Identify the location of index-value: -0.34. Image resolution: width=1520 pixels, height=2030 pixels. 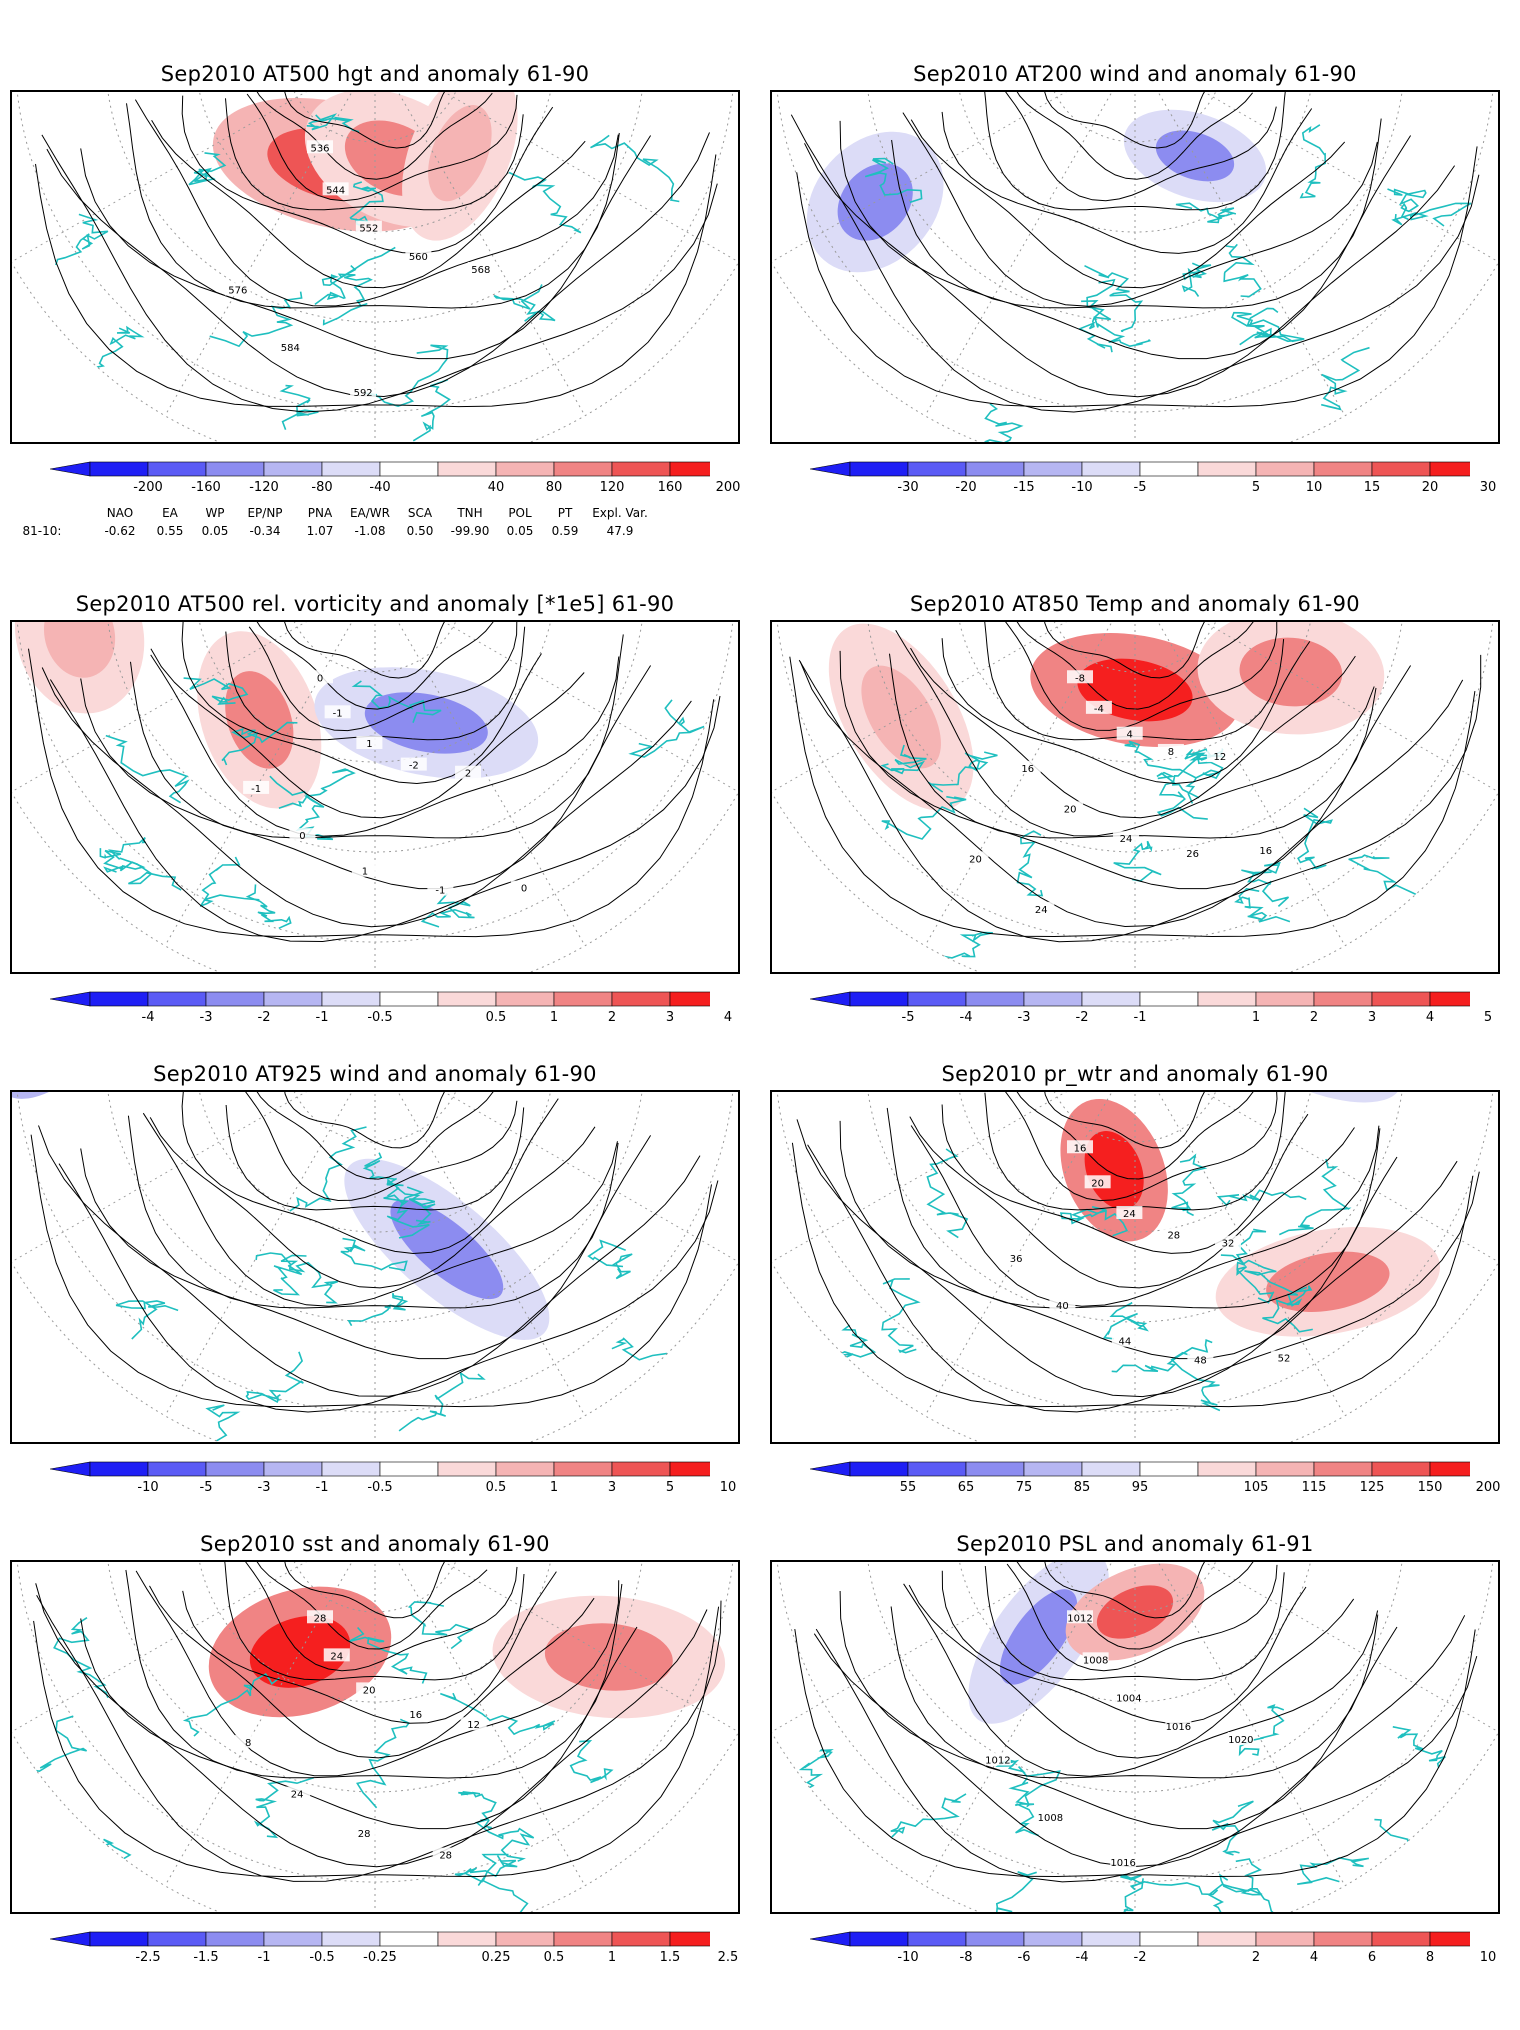
(265, 531).